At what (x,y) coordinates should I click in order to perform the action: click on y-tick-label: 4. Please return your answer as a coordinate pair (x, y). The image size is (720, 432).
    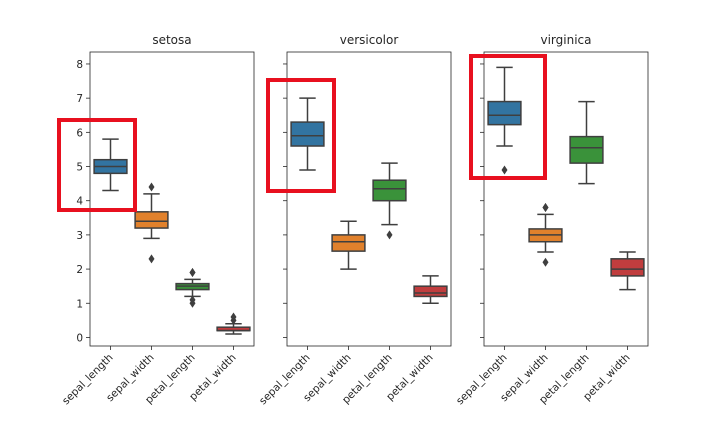
    Looking at the image, I should click on (79, 202).